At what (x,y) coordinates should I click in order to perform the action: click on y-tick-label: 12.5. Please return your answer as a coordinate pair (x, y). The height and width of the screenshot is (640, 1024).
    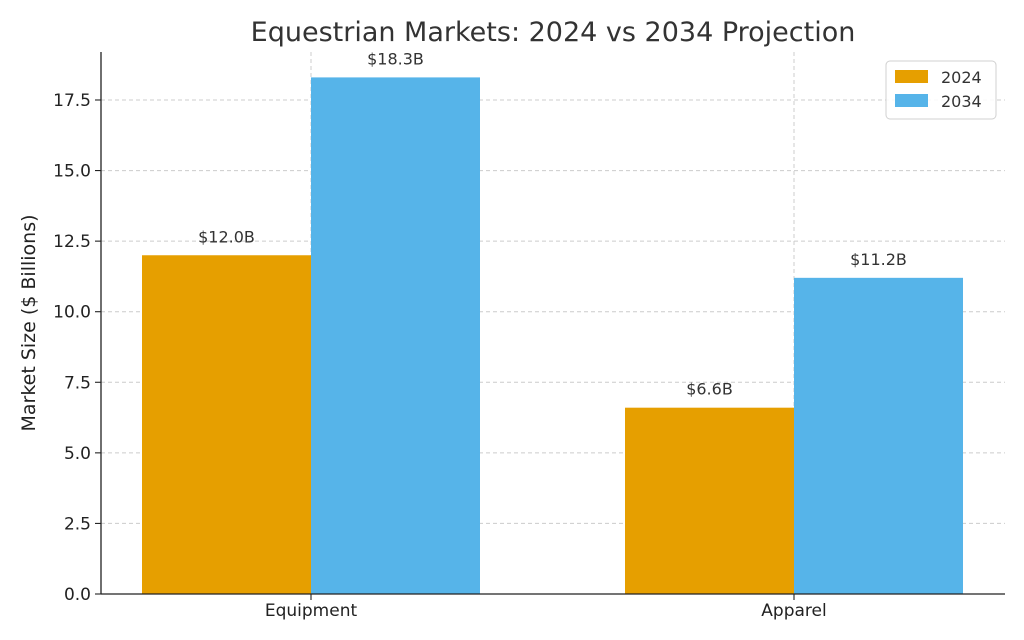
    Looking at the image, I should click on (72, 242).